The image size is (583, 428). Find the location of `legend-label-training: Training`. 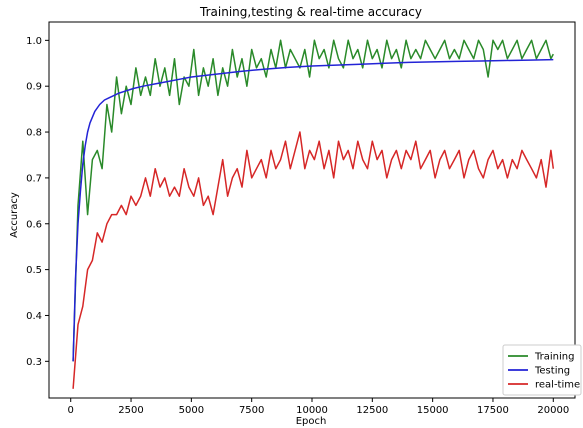

legend-label-training: Training is located at coordinates (554, 357).